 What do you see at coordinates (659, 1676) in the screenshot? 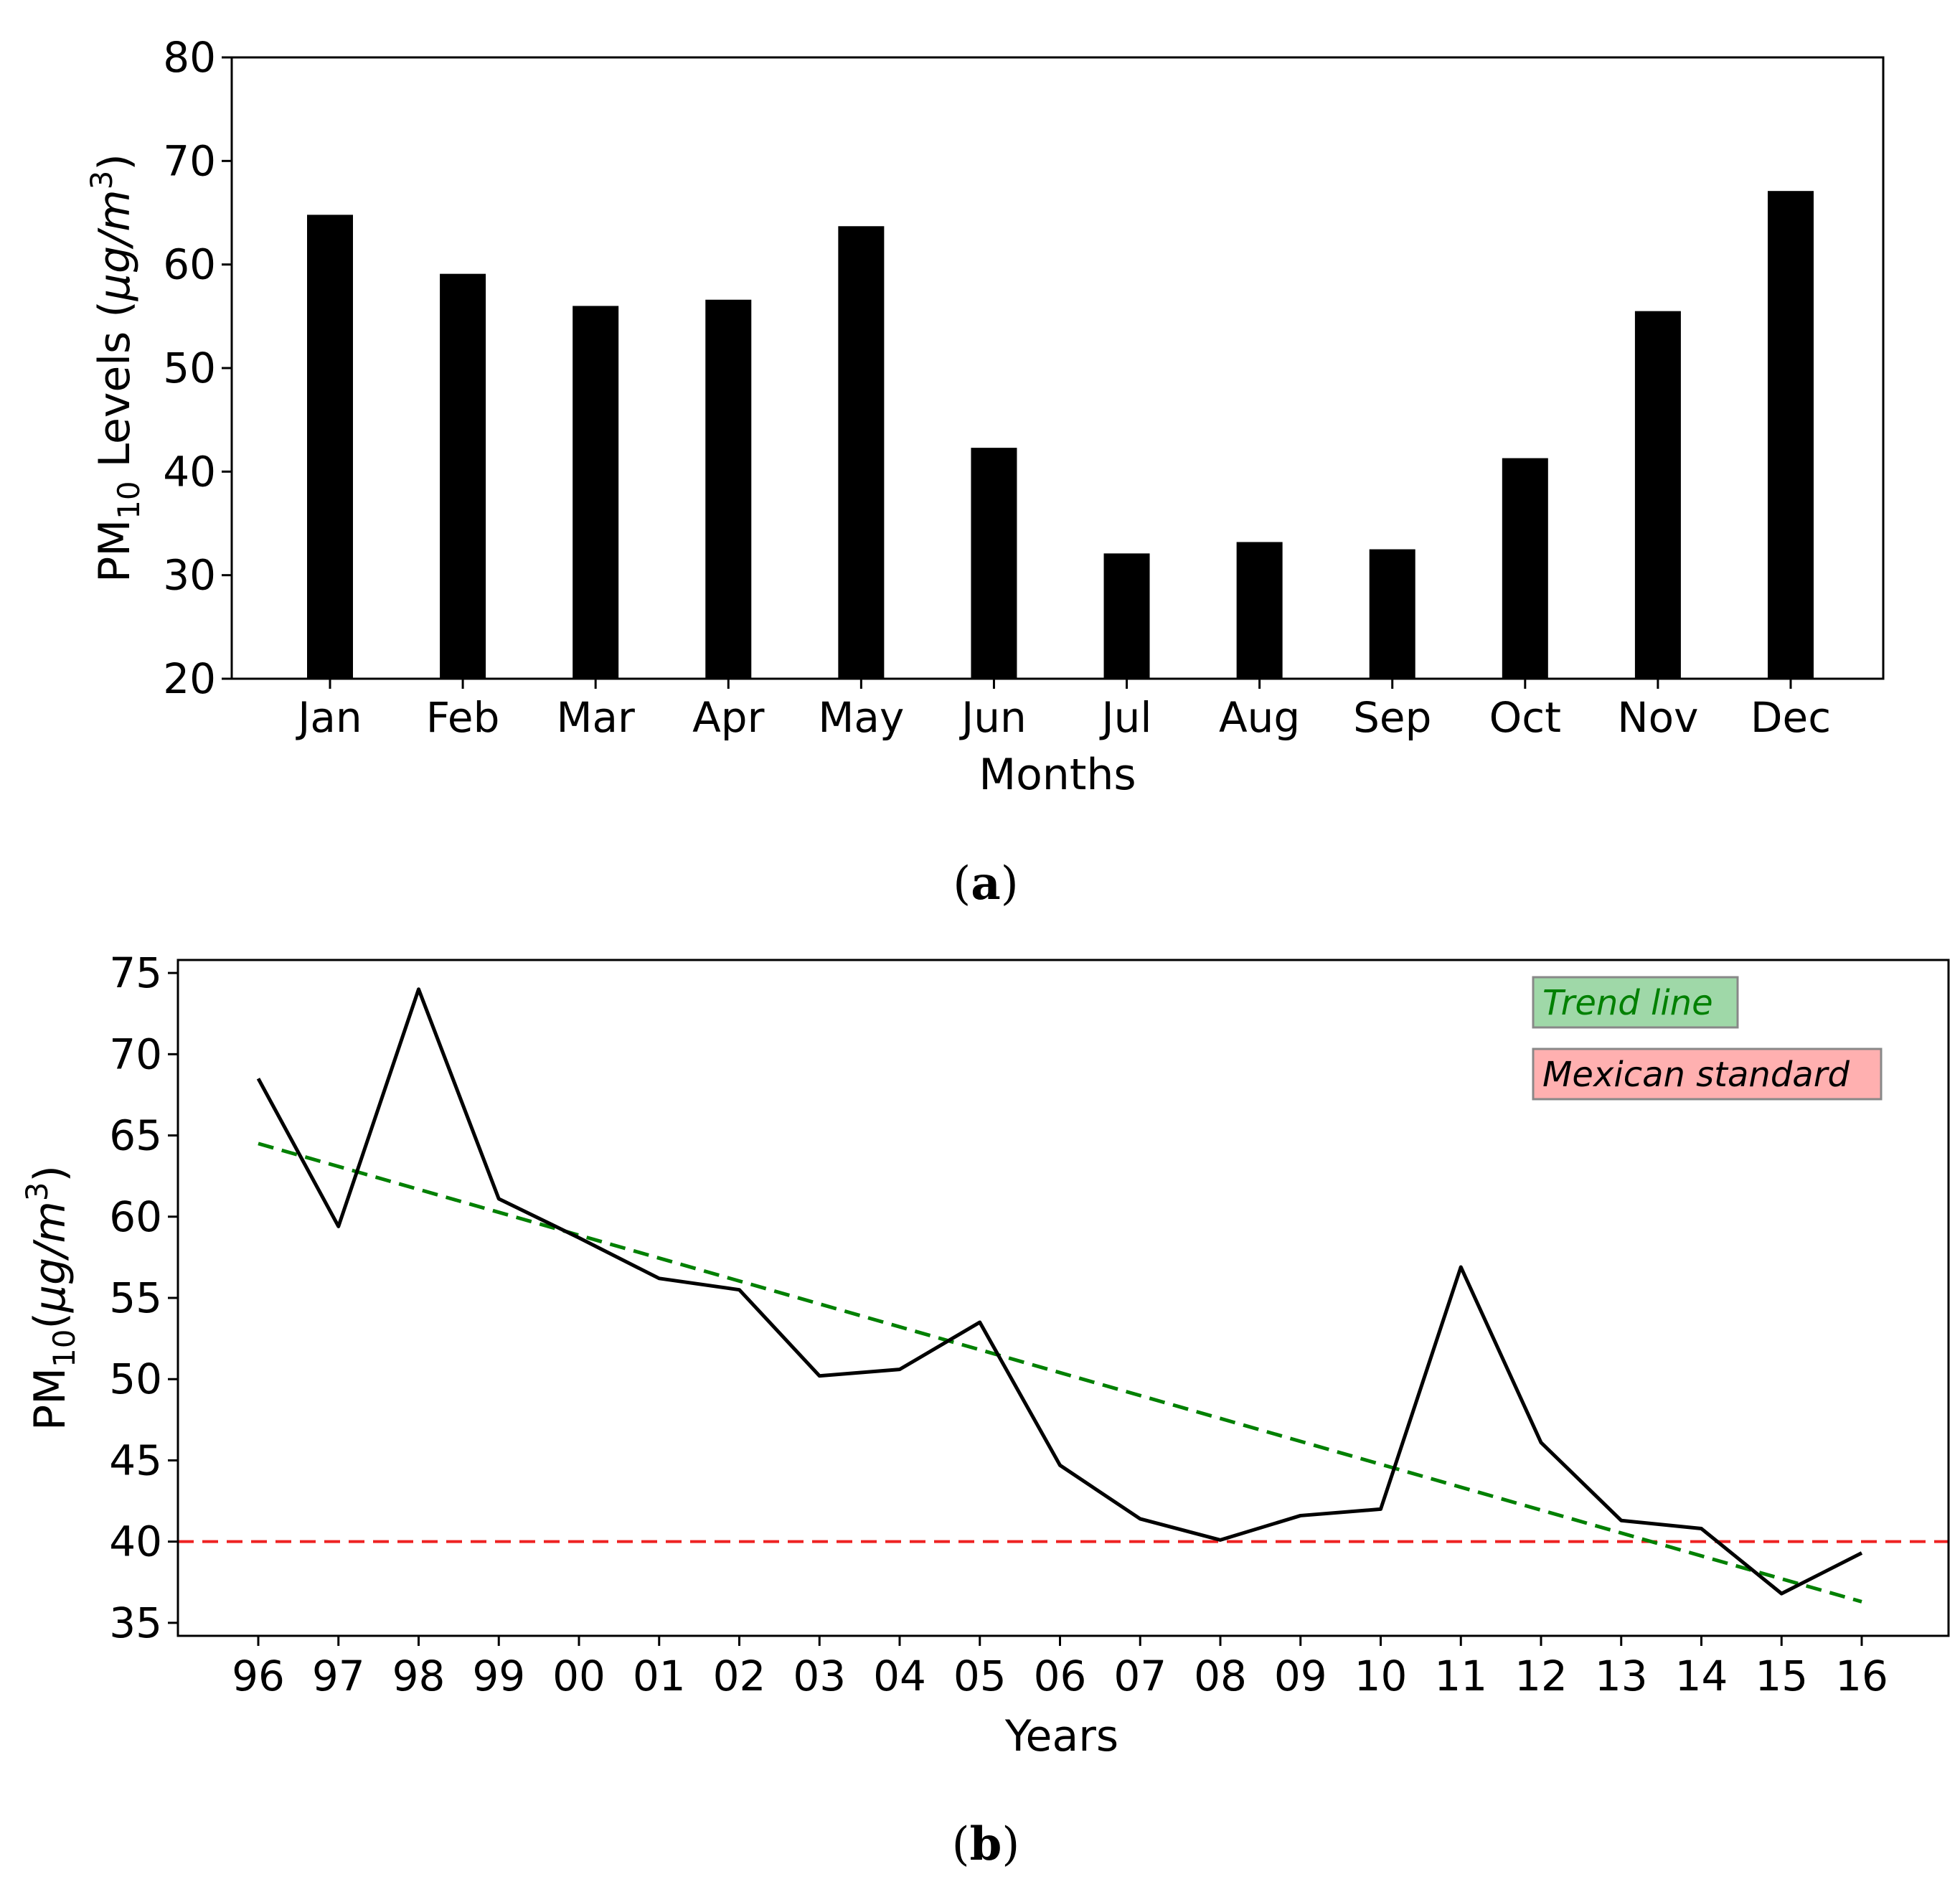
I see `x-tick-label: 01` at bounding box center [659, 1676].